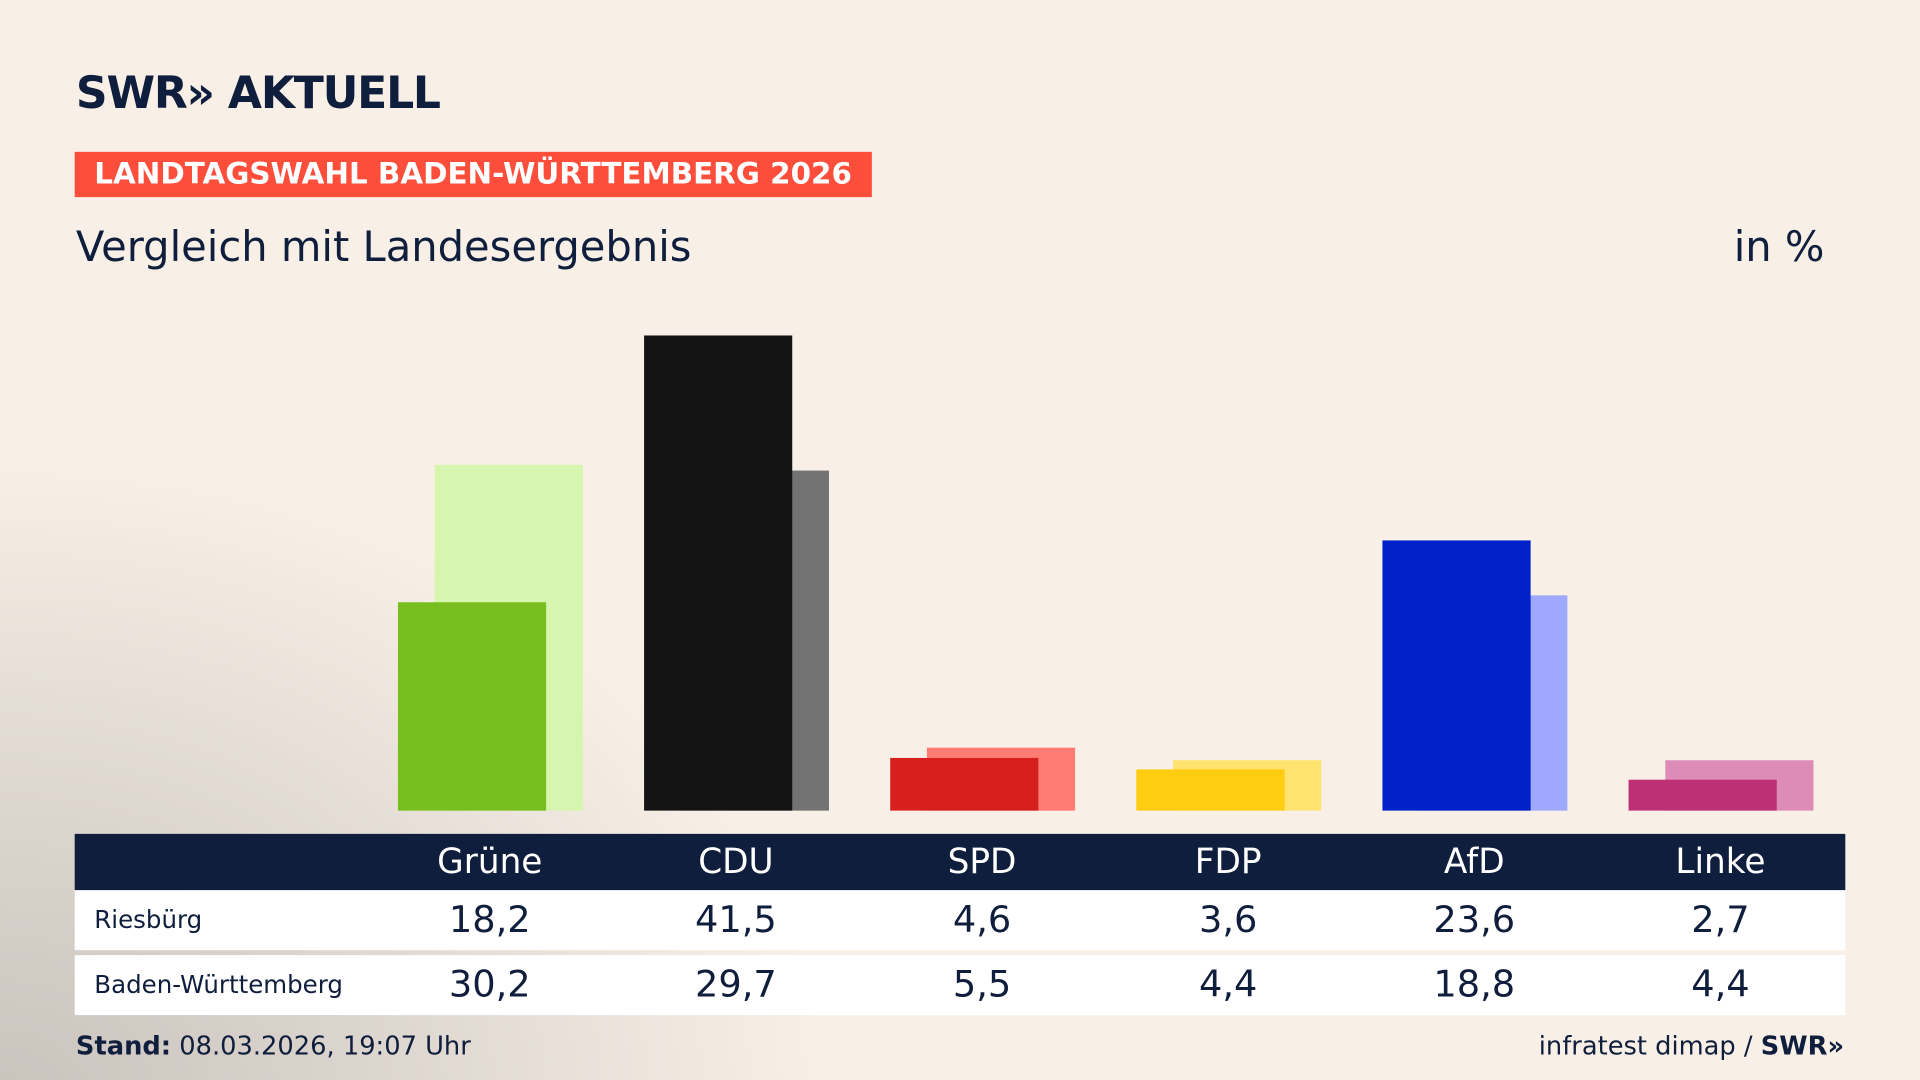 The width and height of the screenshot is (1920, 1080). Describe the element at coordinates (1802, 1046) in the screenshot. I see `swr-logo: SWR»` at that location.